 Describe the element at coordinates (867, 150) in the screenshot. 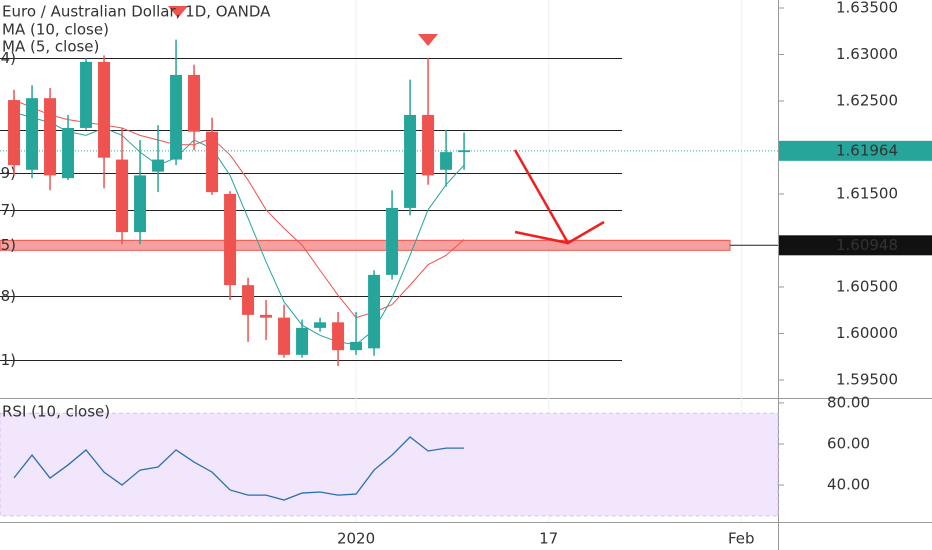

I see `price-box-label: 1.61964` at that location.